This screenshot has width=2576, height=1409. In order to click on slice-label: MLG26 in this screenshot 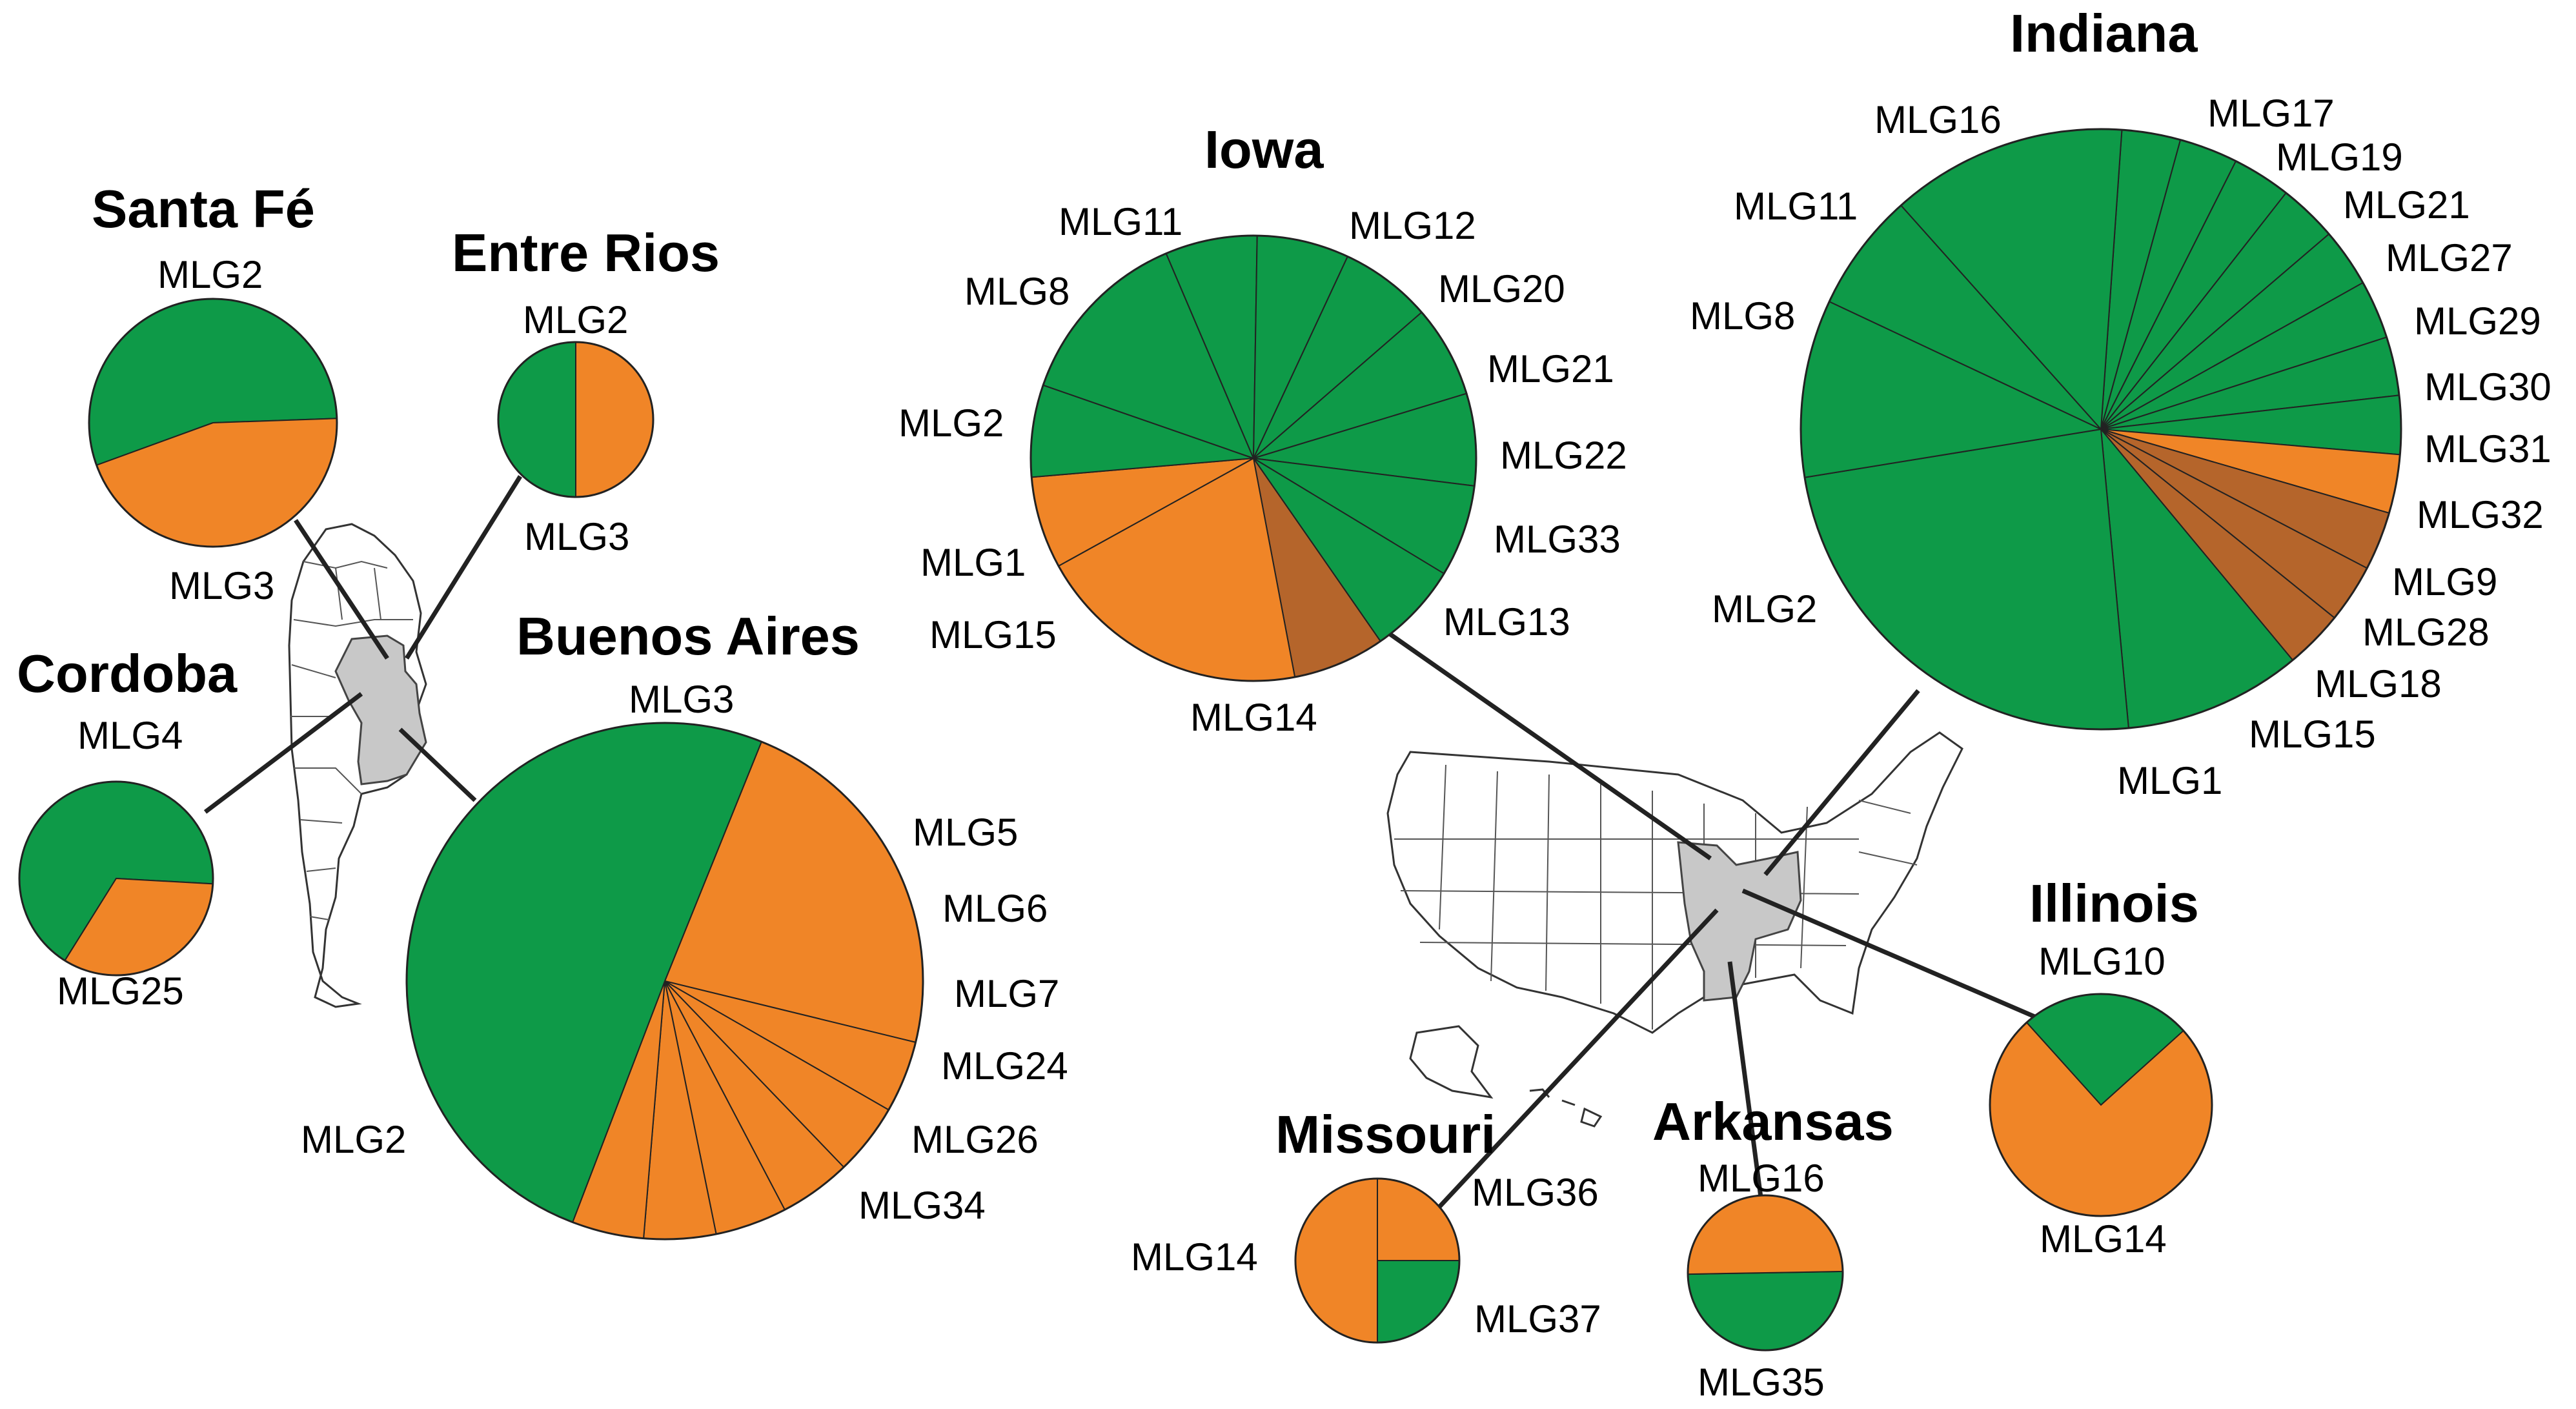, I will do `click(975, 1140)`.